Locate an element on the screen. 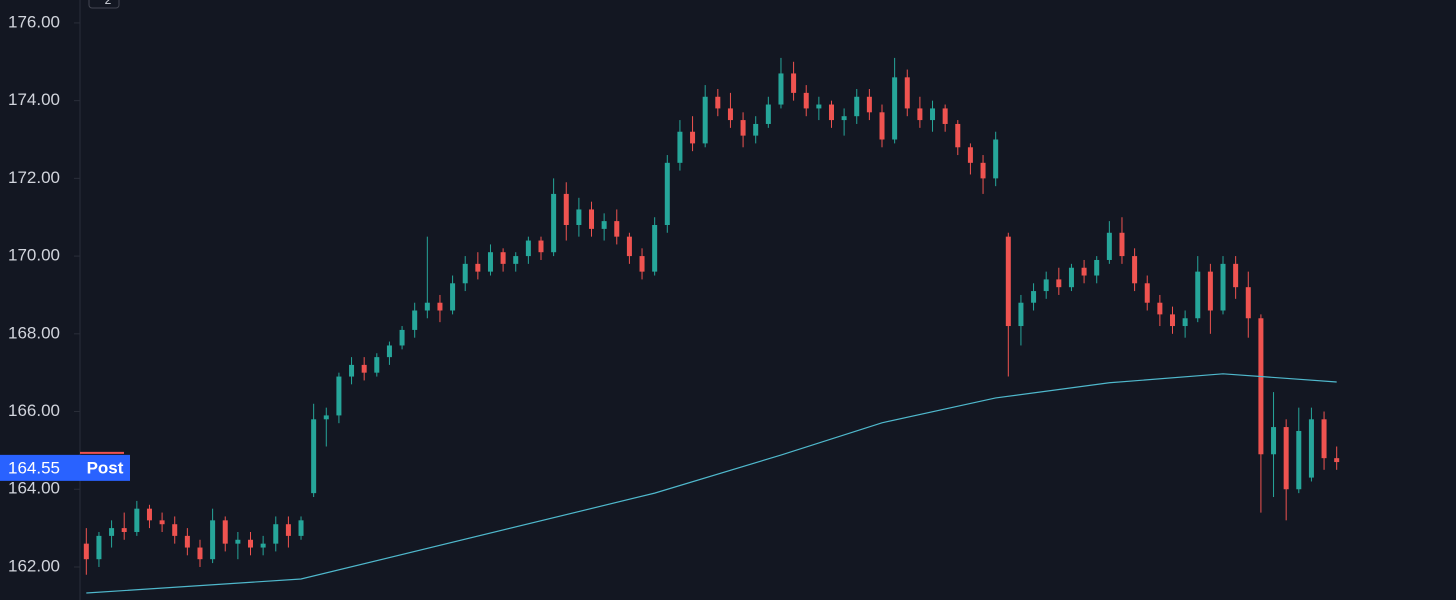  toolbar-badge: 2 is located at coordinates (108, 3).